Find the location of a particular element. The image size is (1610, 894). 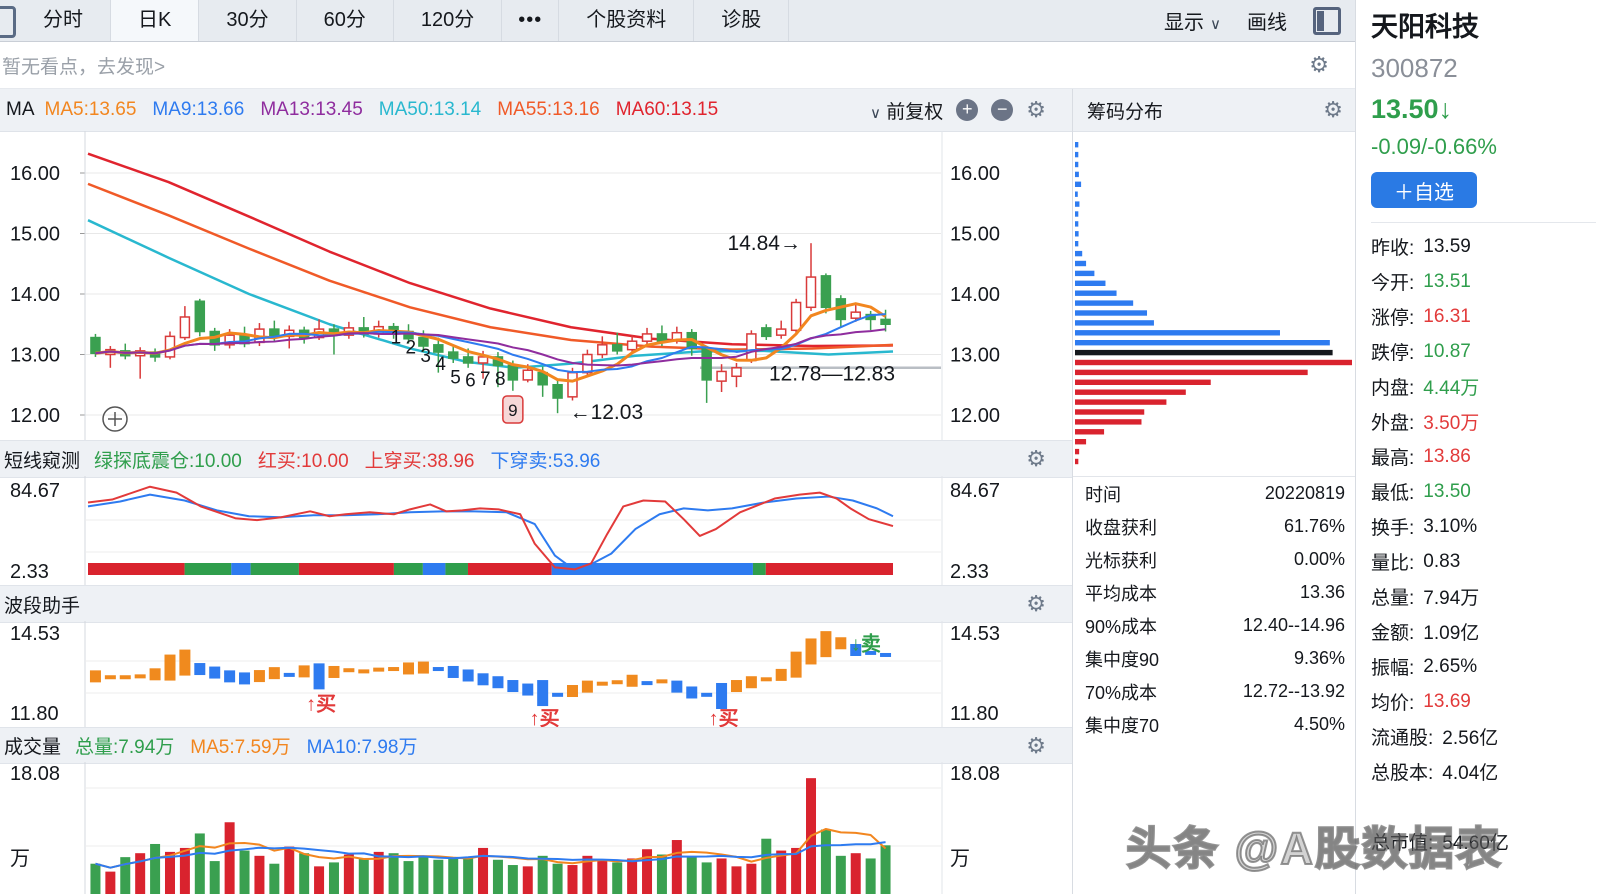

tab-3: 30分 is located at coordinates (248, 20).